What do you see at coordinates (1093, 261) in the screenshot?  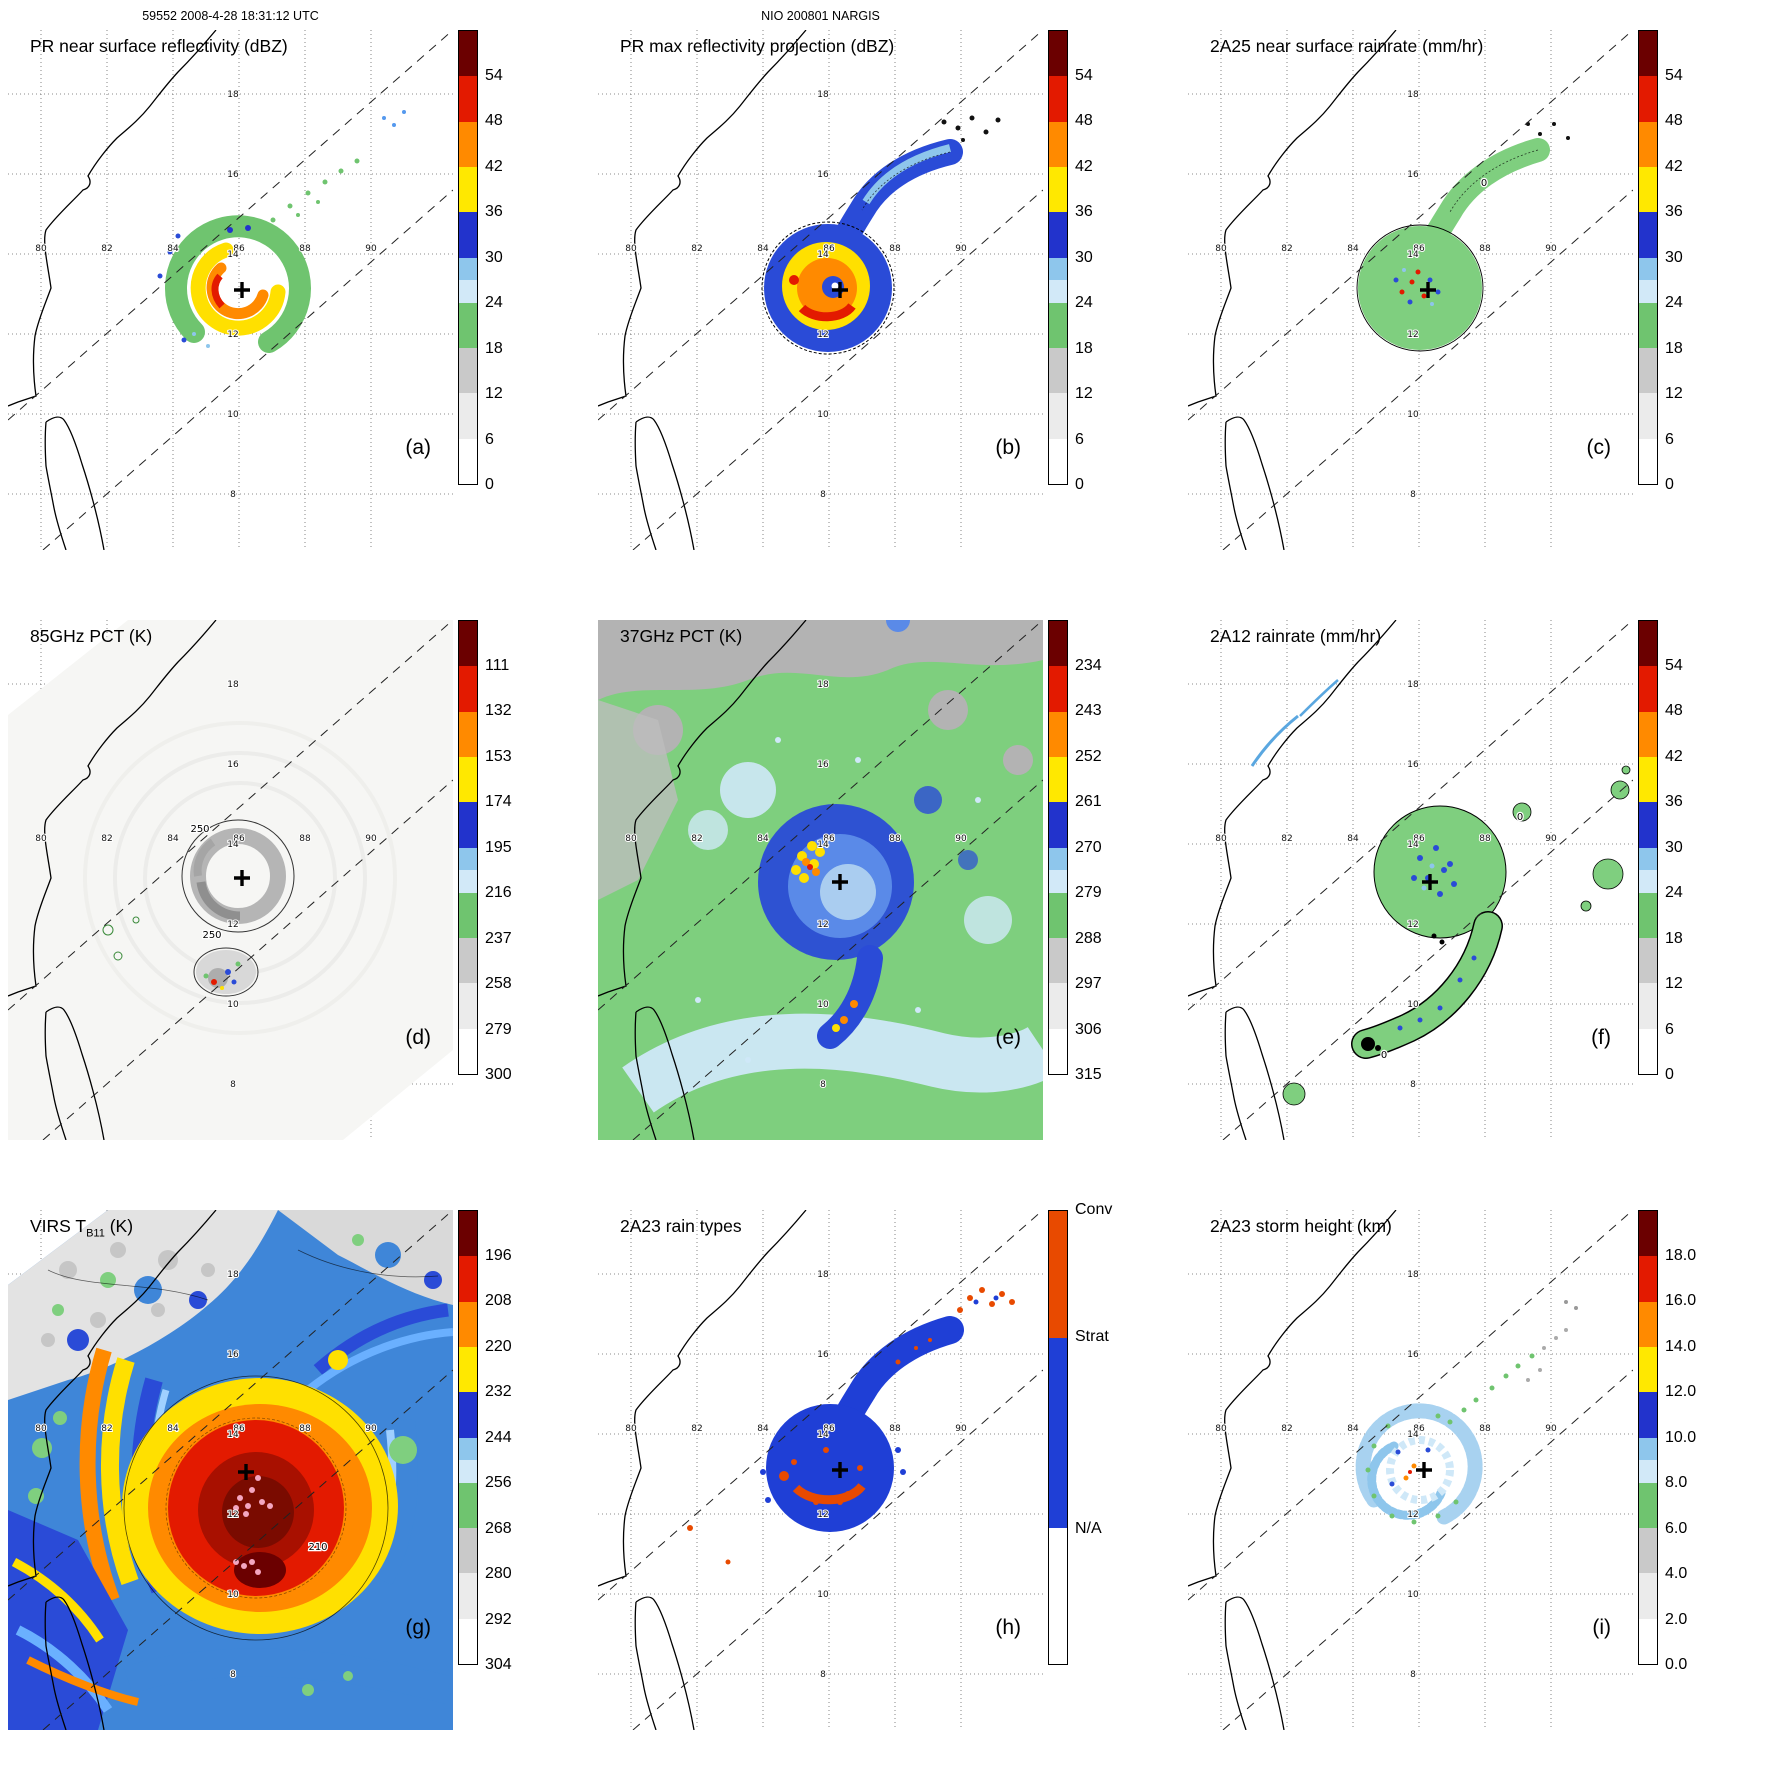 I see `colorbar-b: 0 6 12 18 24 30 36 42 48 54` at bounding box center [1093, 261].